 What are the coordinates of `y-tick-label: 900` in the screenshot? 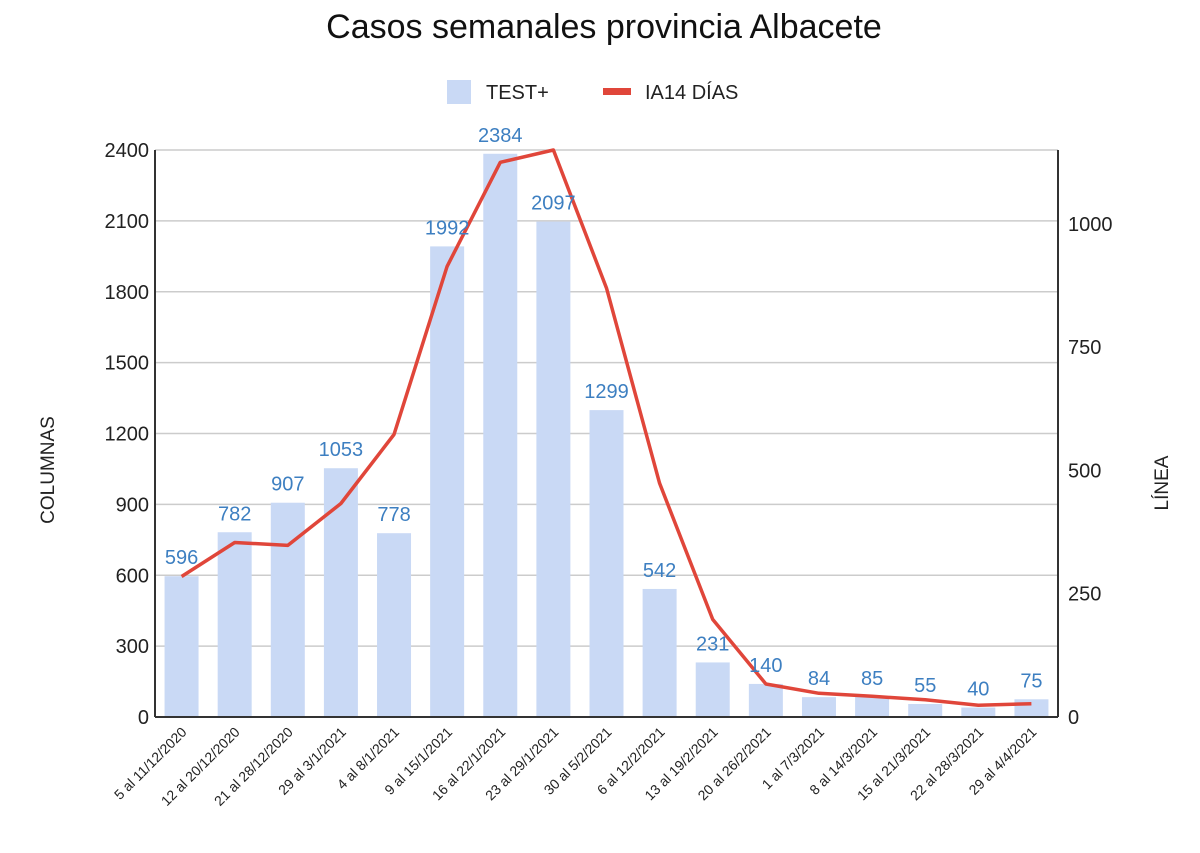 It's located at (132, 505).